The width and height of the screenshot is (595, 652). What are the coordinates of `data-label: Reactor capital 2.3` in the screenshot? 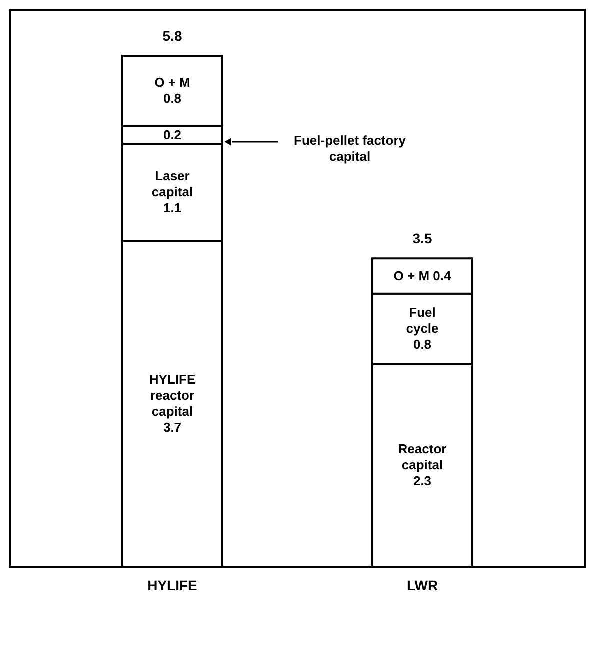 It's located at (422, 465).